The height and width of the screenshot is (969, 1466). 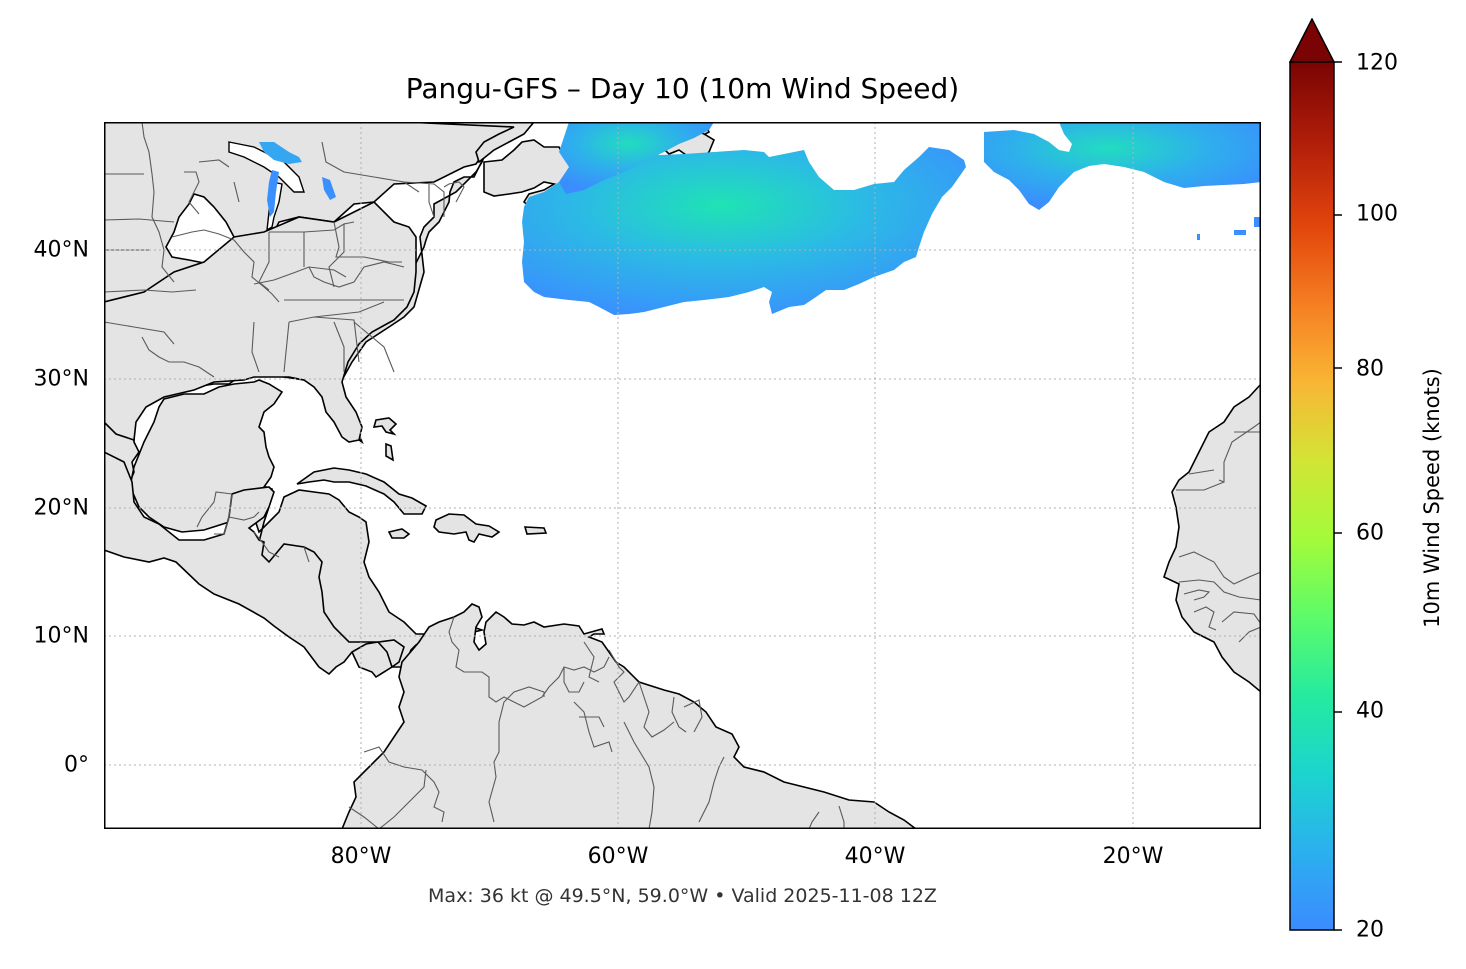 What do you see at coordinates (636, 158) in the screenshot?
I see `wind-region-st-lawrence` at bounding box center [636, 158].